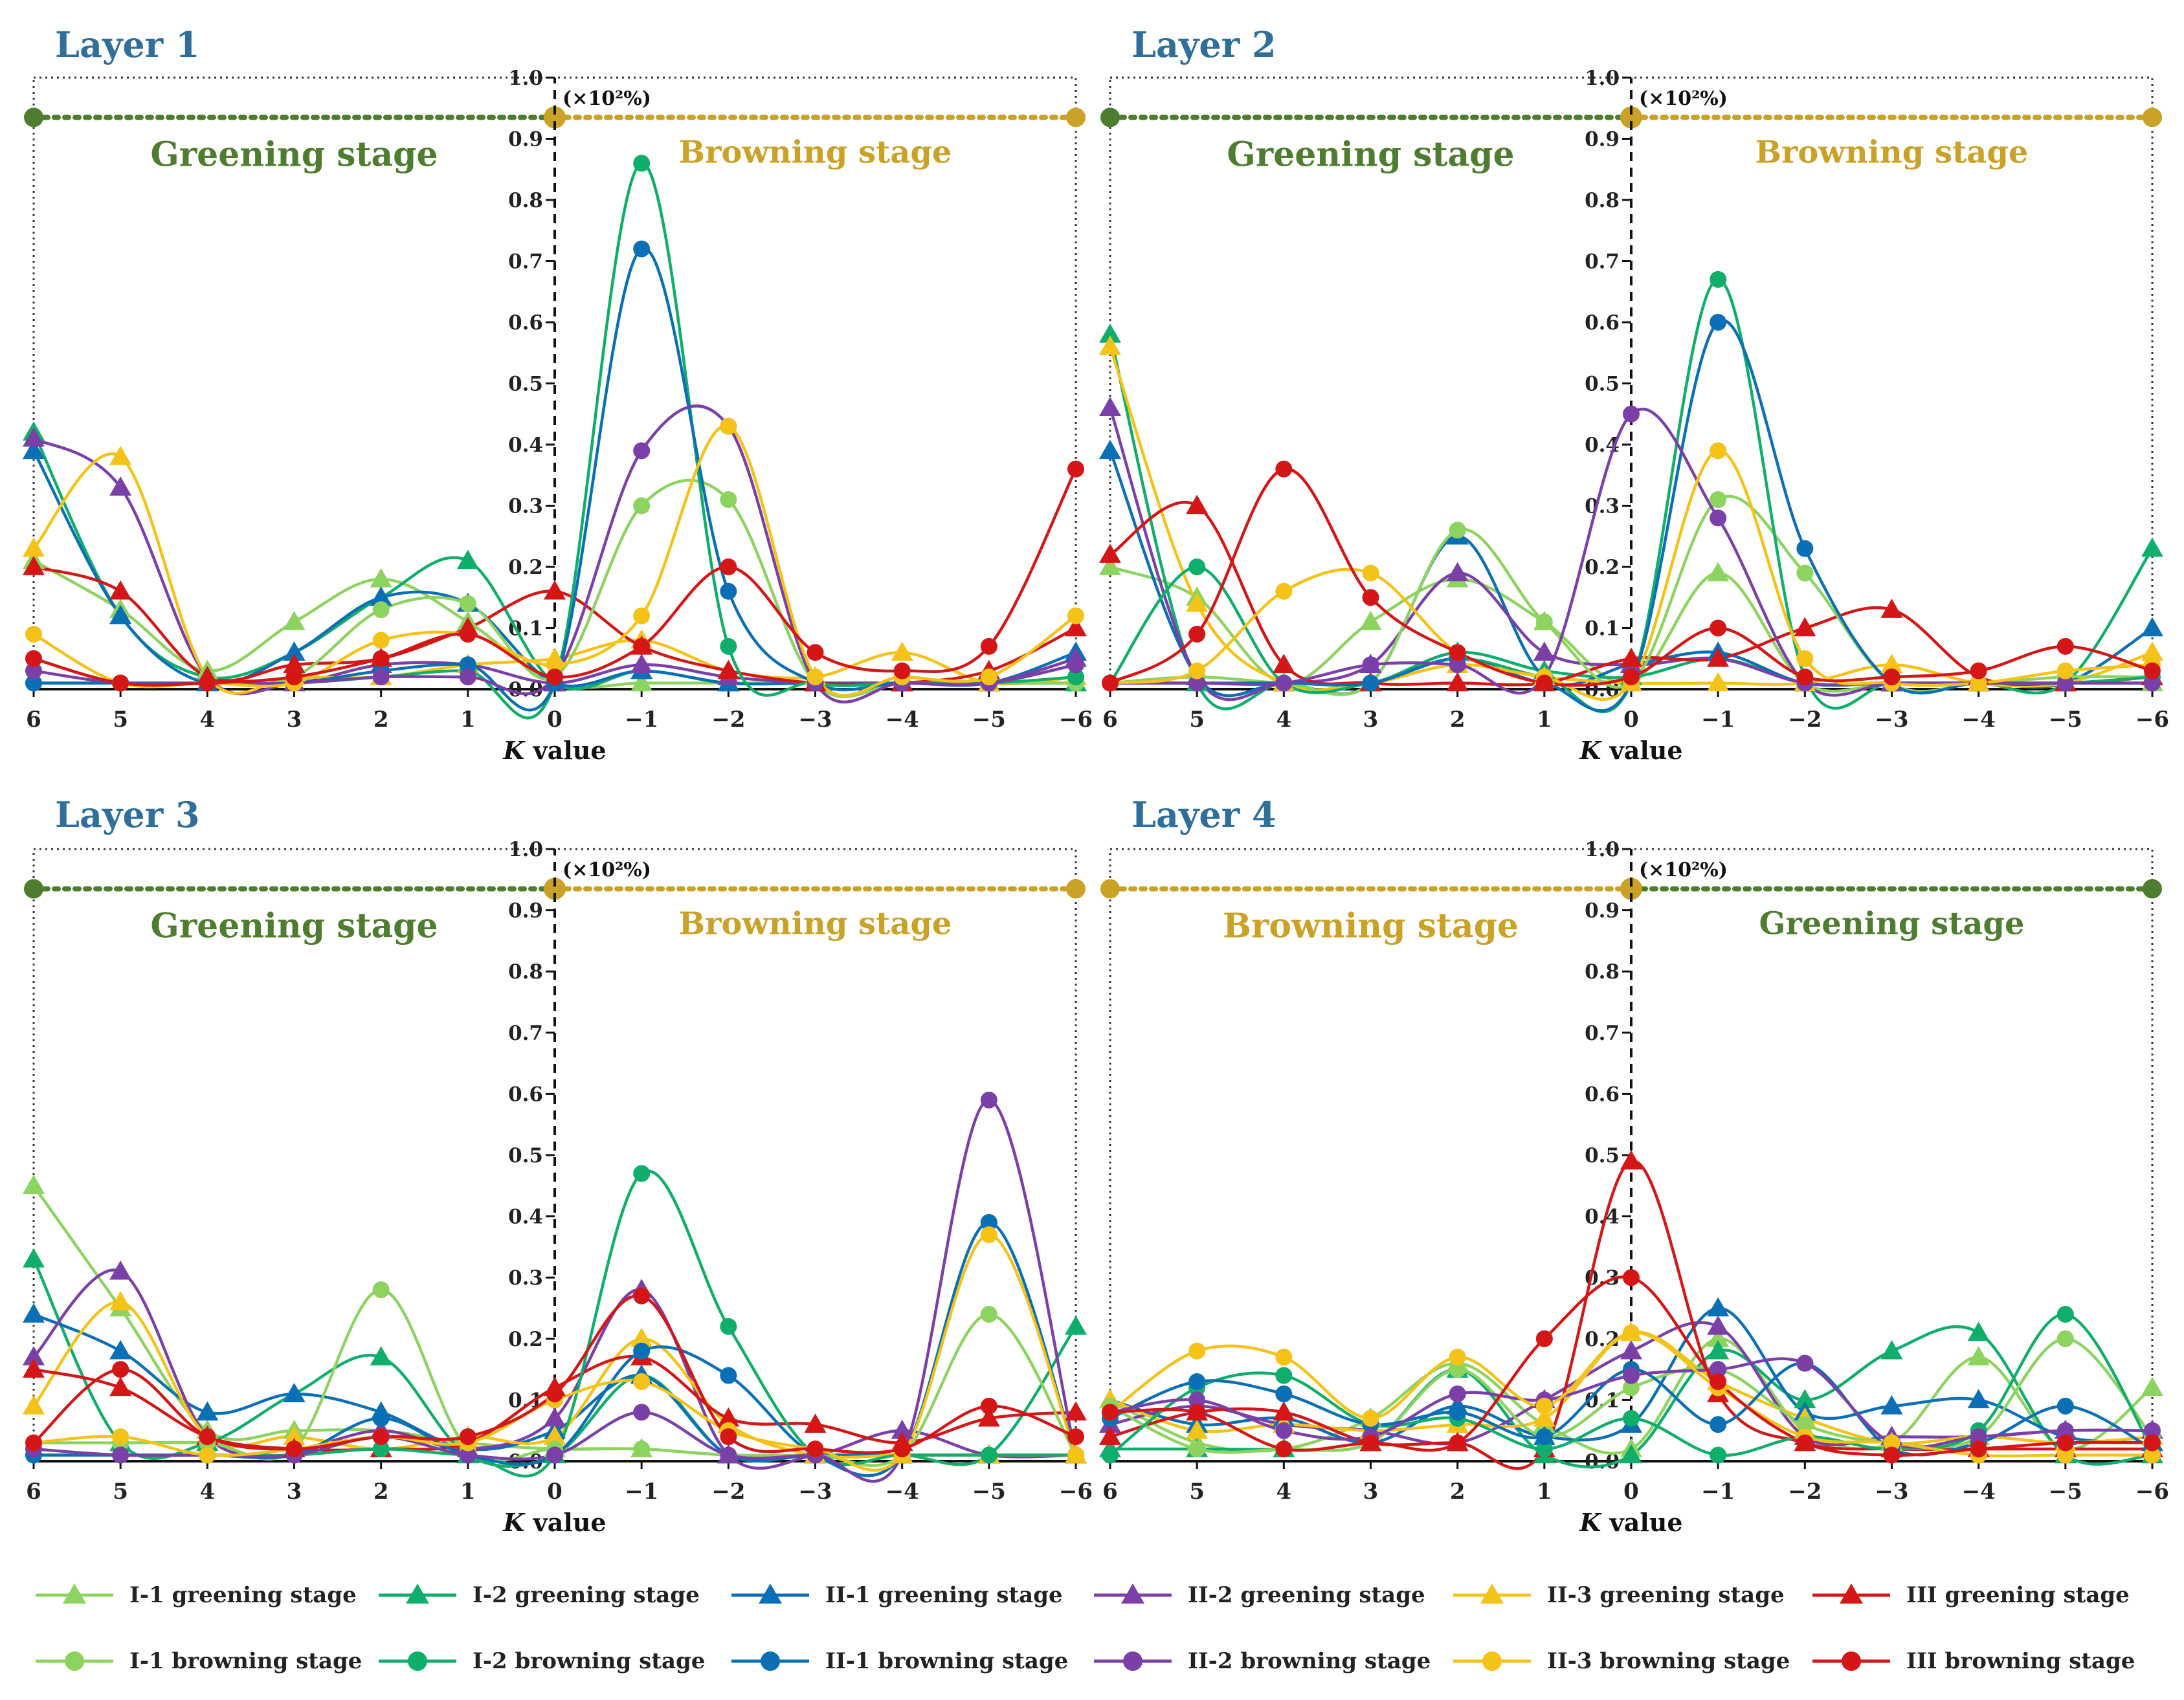 This screenshot has width=2184, height=1700. I want to click on legend-item: I-1 greening stage, so click(196, 1595).